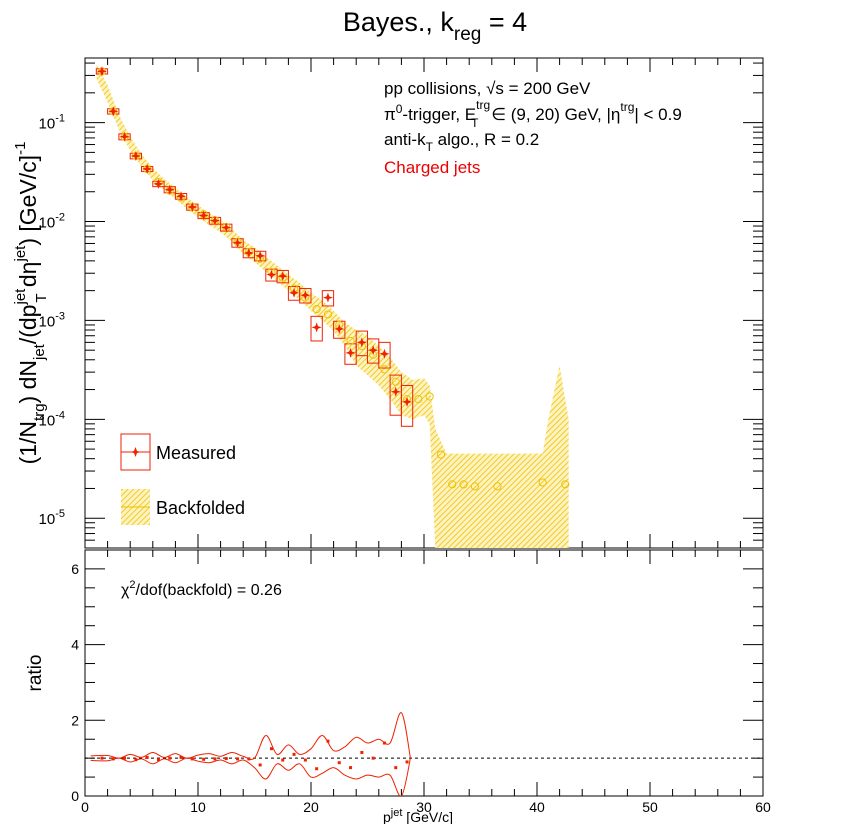 This screenshot has width=848, height=824. I want to click on y-tick-label-top: 10⁻⁵, so click(52, 518).